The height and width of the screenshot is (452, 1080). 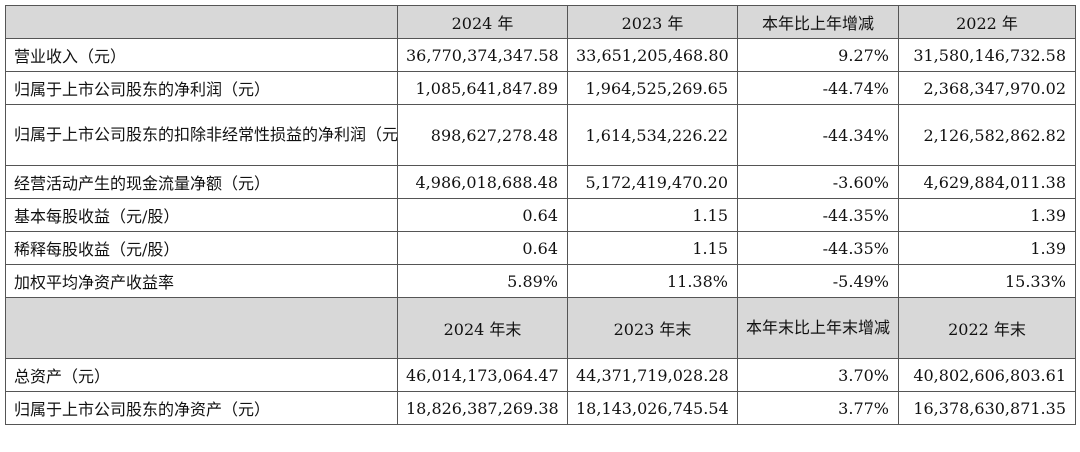 I want to click on cell-2023: 11.38%, so click(x=652, y=281).